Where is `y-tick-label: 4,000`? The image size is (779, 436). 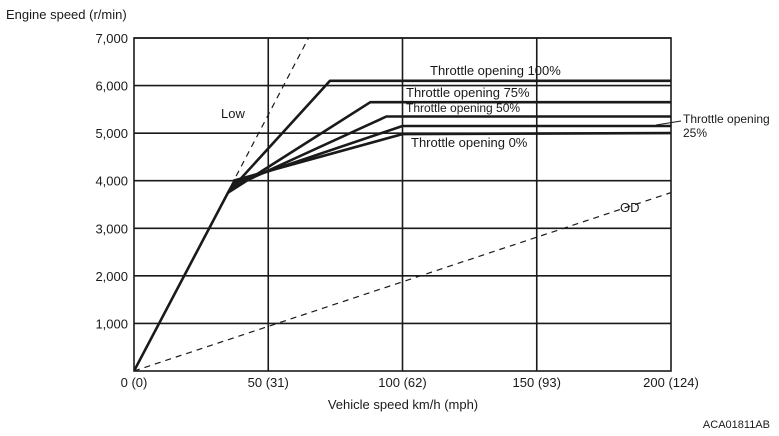 y-tick-label: 4,000 is located at coordinates (111, 181).